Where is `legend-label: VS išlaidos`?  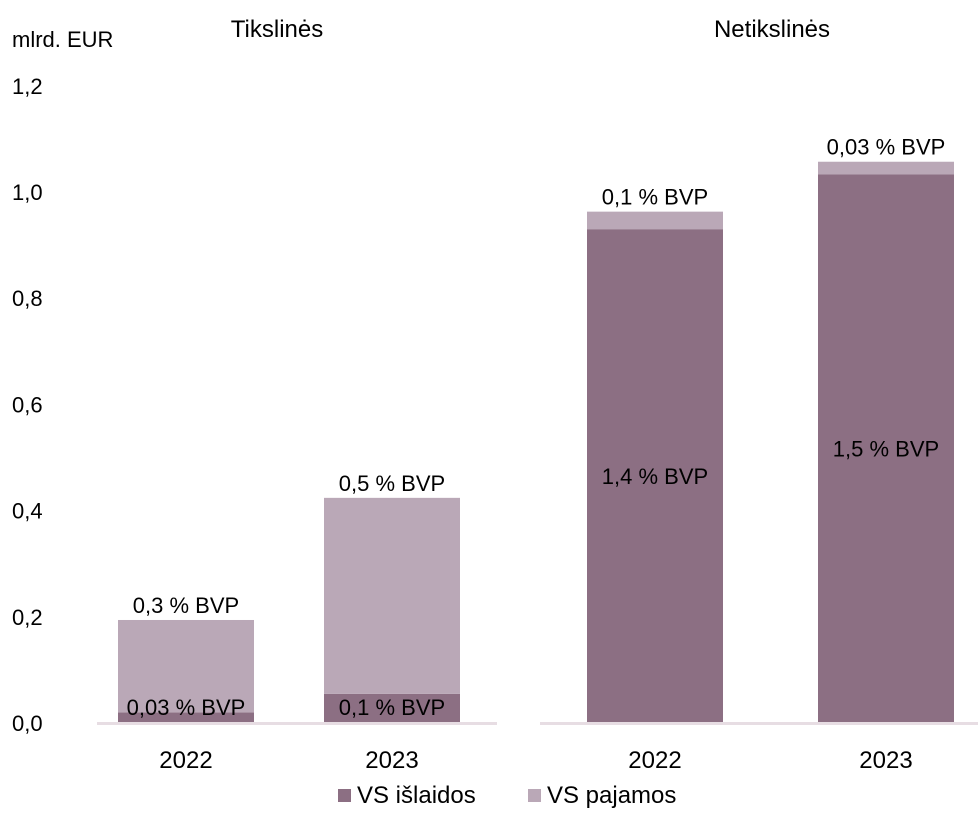 legend-label: VS išlaidos is located at coordinates (416, 795).